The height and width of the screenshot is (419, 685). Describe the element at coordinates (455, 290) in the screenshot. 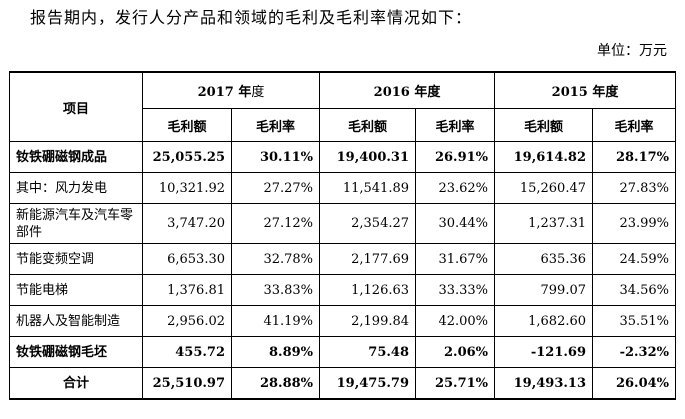

I see `gross-margin-cell: 33.33%` at that location.